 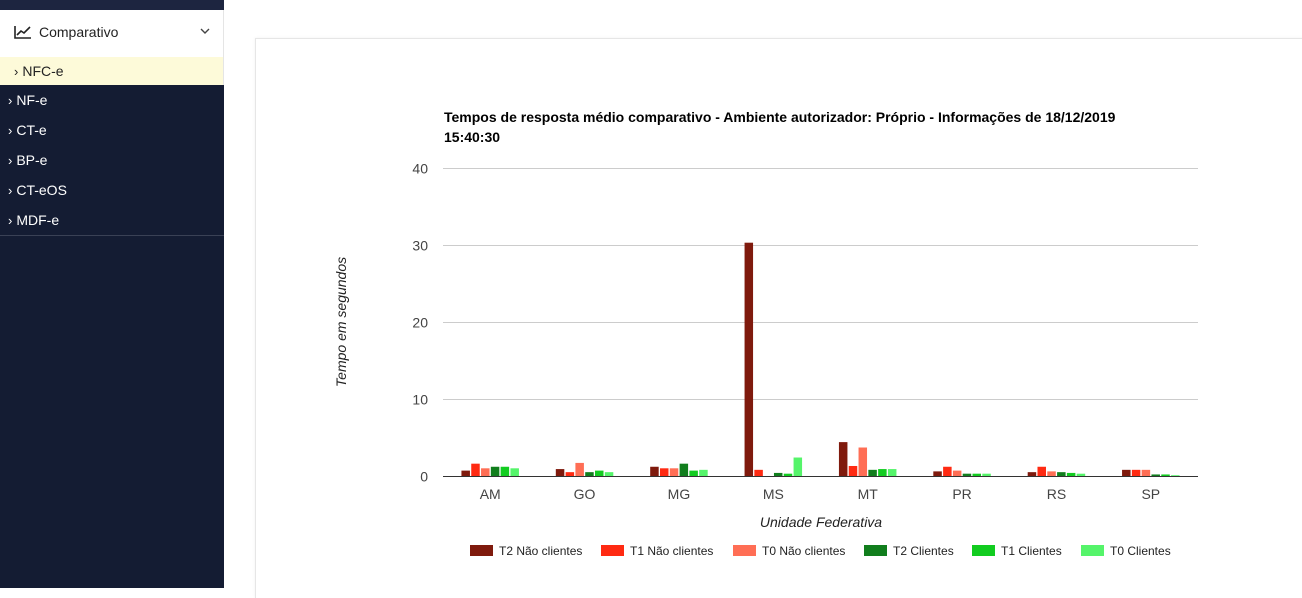 I want to click on x-tick-label: RS, so click(x=1056, y=494).